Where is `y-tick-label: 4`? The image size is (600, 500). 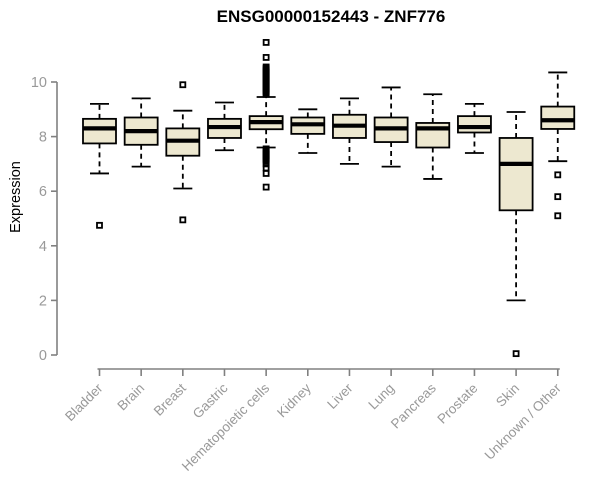 y-tick-label: 4 is located at coordinates (43, 247).